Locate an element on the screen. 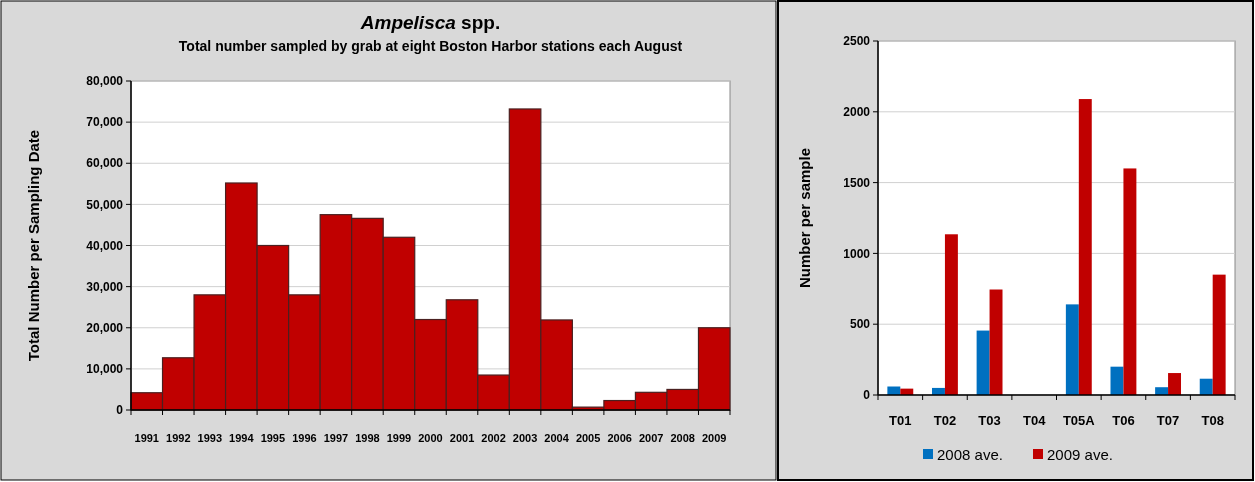  x-tick-label: 2007 is located at coordinates (651, 438).